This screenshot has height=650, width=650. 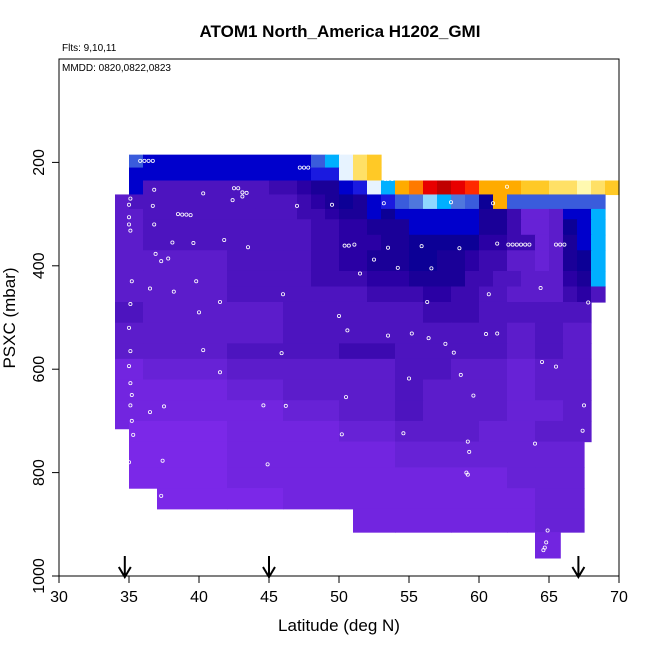 I want to click on flights-annotation: Flts: 9,10,11, so click(x=89, y=48).